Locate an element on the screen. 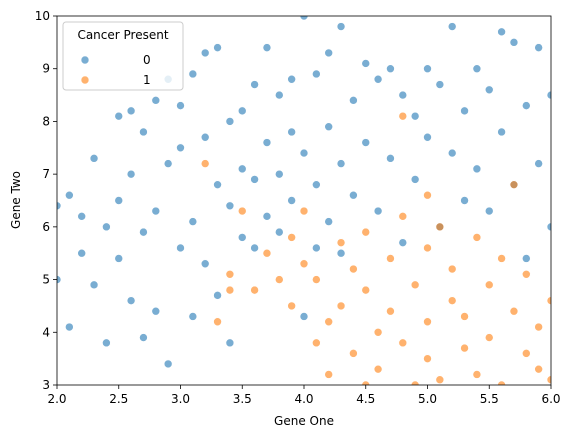 The width and height of the screenshot is (573, 442). x-axis-label: Gene One is located at coordinates (304, 421).